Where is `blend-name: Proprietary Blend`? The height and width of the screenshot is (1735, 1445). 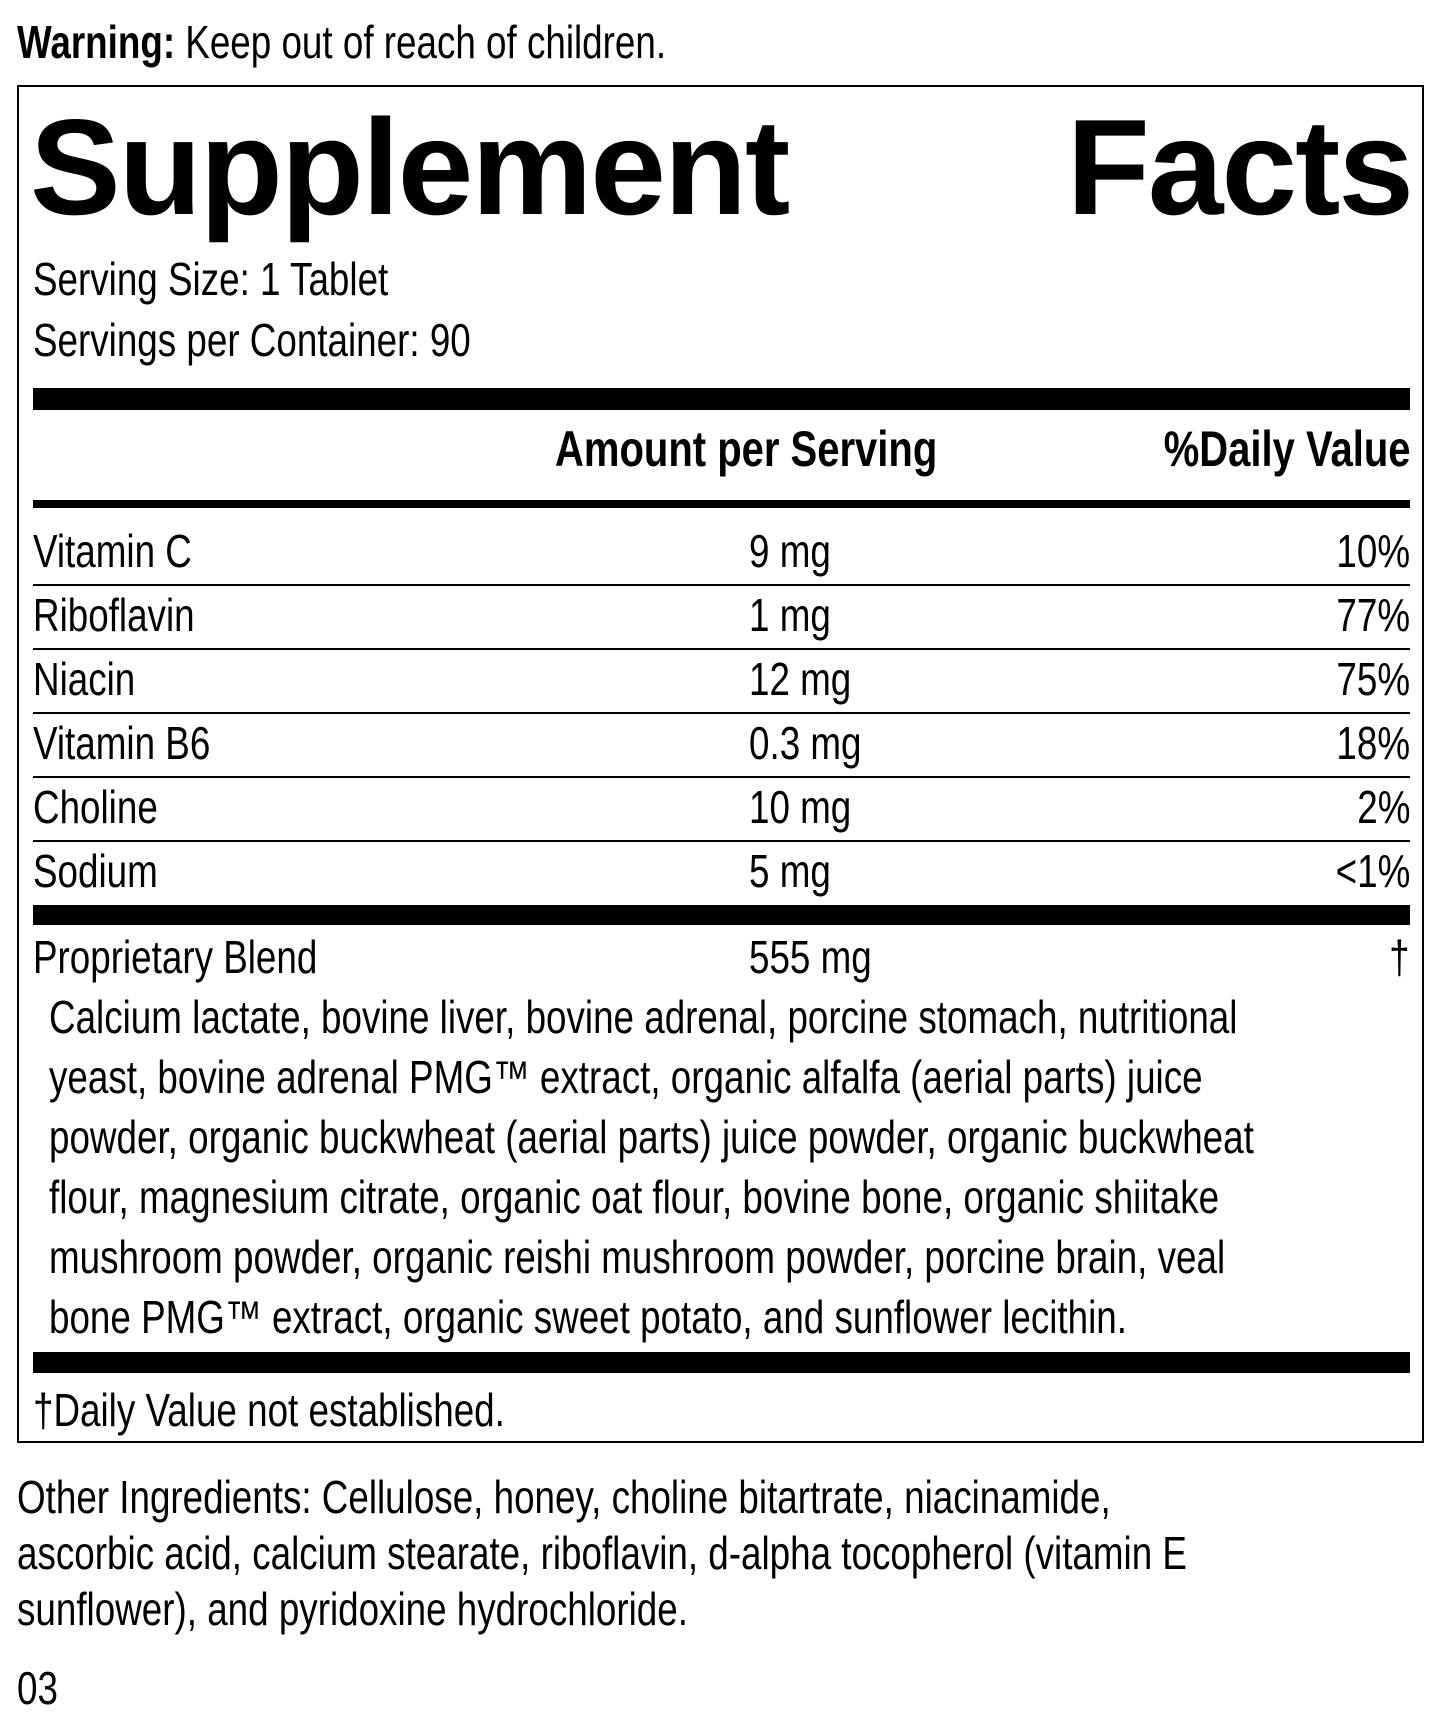
blend-name: Proprietary Blend is located at coordinates (175, 957).